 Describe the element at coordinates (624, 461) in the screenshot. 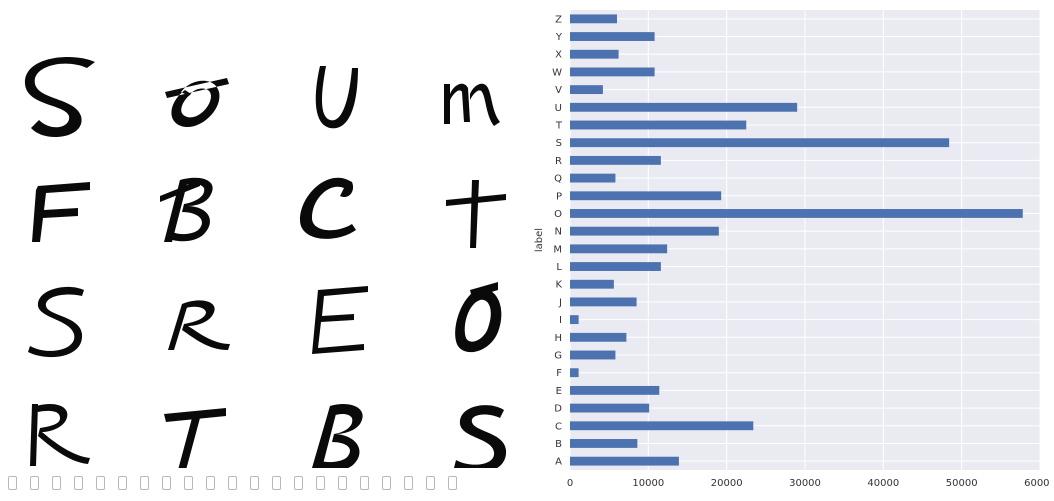

I see `bar-A` at that location.